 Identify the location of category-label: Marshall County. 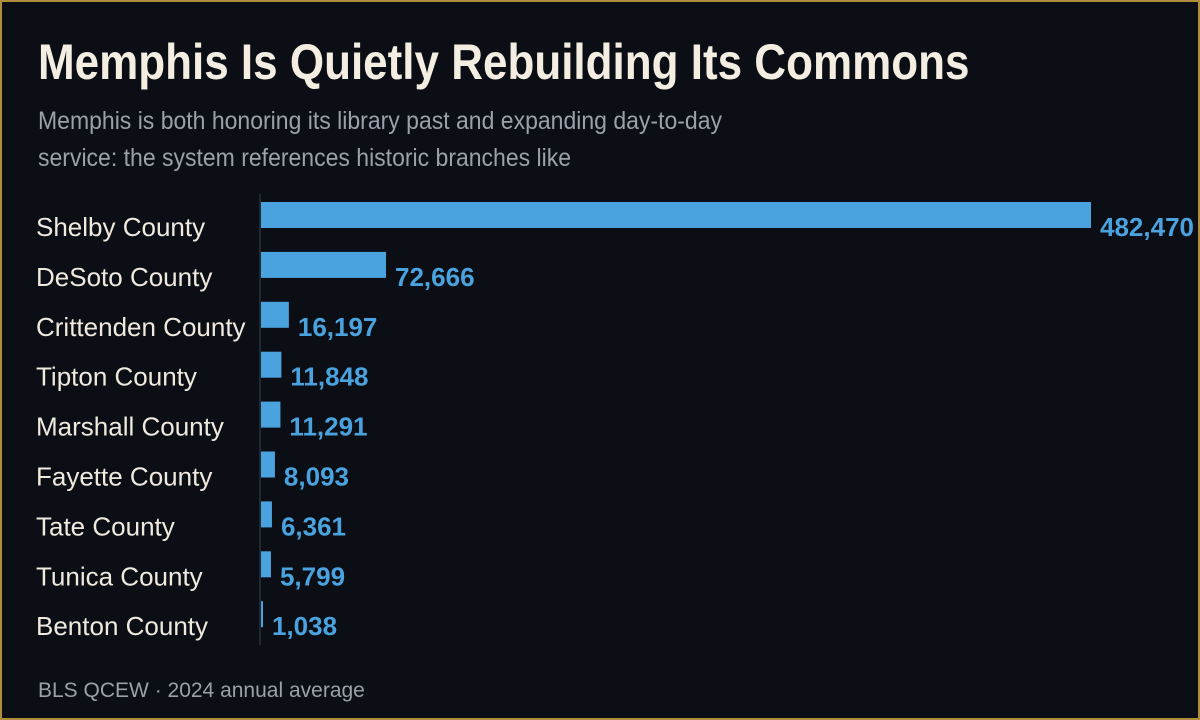
(130, 427).